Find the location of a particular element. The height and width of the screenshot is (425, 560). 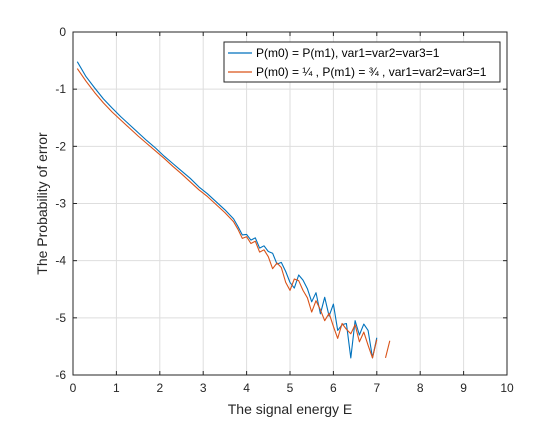

y-tick-label: -6 is located at coordinates (60, 375).